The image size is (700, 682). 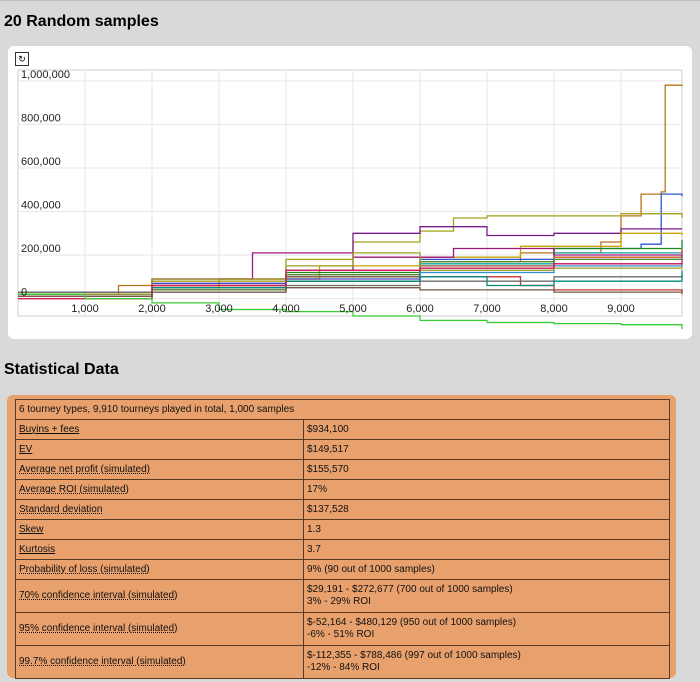 I want to click on x-tick-label: 5,000, so click(x=353, y=309).